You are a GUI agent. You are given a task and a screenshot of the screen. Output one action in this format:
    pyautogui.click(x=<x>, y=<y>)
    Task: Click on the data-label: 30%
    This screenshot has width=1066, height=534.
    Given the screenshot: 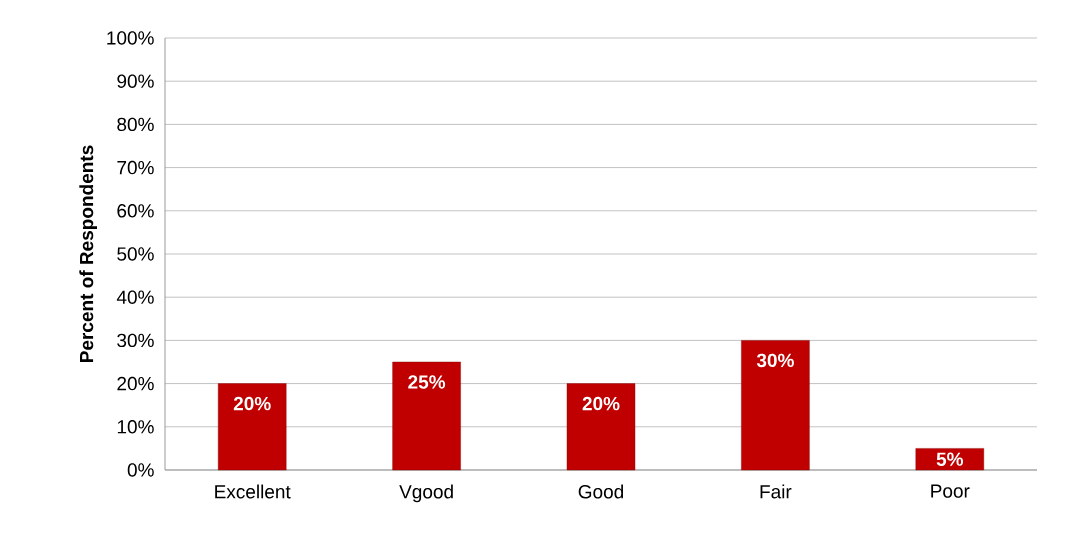 What is the action you would take?
    pyautogui.click(x=775, y=360)
    